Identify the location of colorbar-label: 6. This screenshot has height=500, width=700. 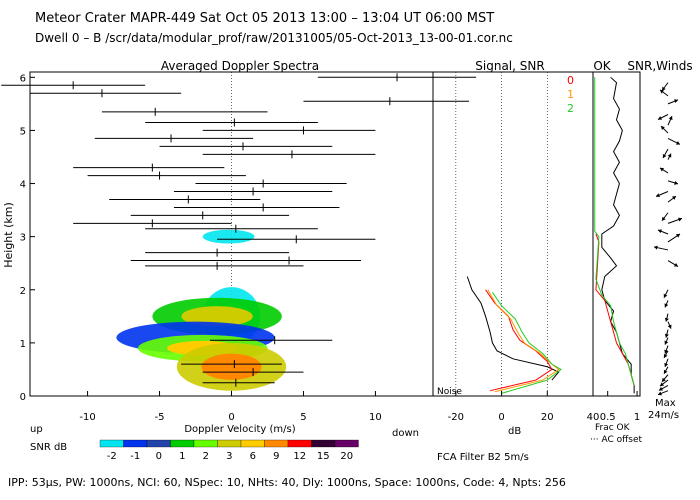
(253, 456).